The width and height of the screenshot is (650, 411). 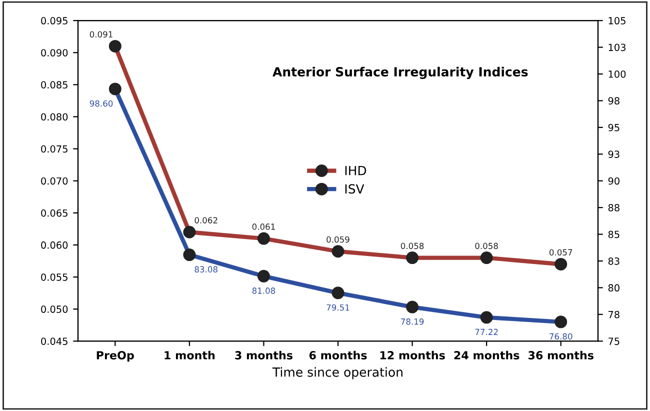 I want to click on y2-tick-label: 103, so click(x=617, y=48).